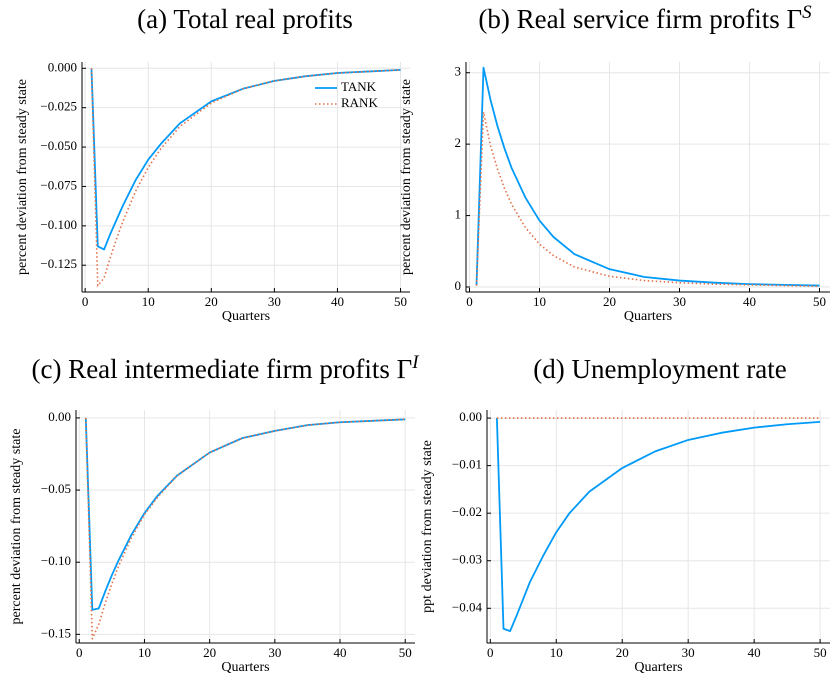 Image resolution: width=835 pixels, height=681 pixels. I want to click on y-axis-label: ppt deviation from steady state, so click(427, 526).